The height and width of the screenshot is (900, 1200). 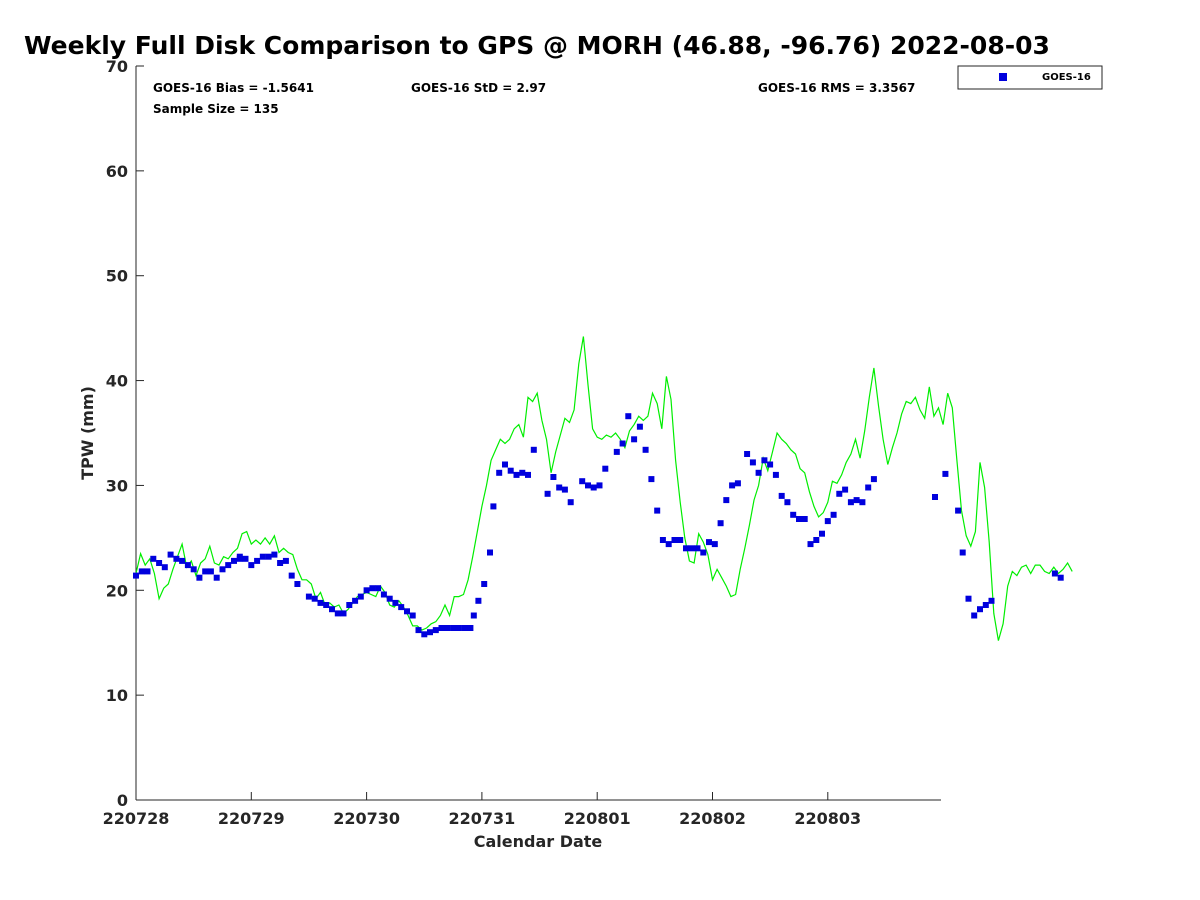 What do you see at coordinates (1030, 77) in the screenshot?
I see `legend: GOES-16` at bounding box center [1030, 77].